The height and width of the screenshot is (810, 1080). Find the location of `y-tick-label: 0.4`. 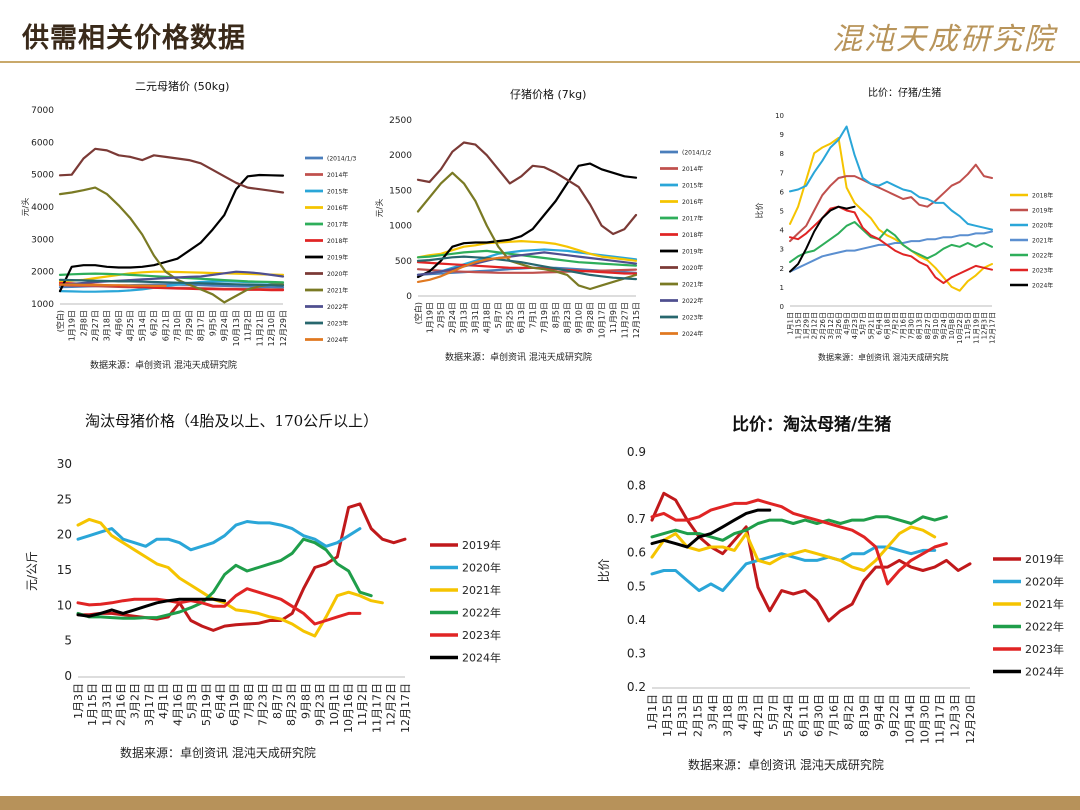

y-tick-label: 0.4 is located at coordinates (636, 620).